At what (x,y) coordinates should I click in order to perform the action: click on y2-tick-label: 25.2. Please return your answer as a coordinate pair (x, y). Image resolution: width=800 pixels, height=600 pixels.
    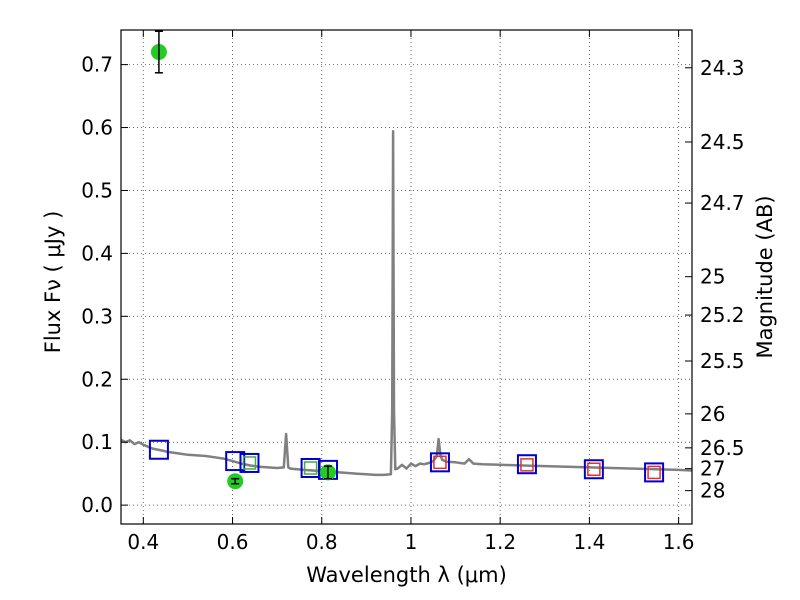
    Looking at the image, I should click on (722, 315).